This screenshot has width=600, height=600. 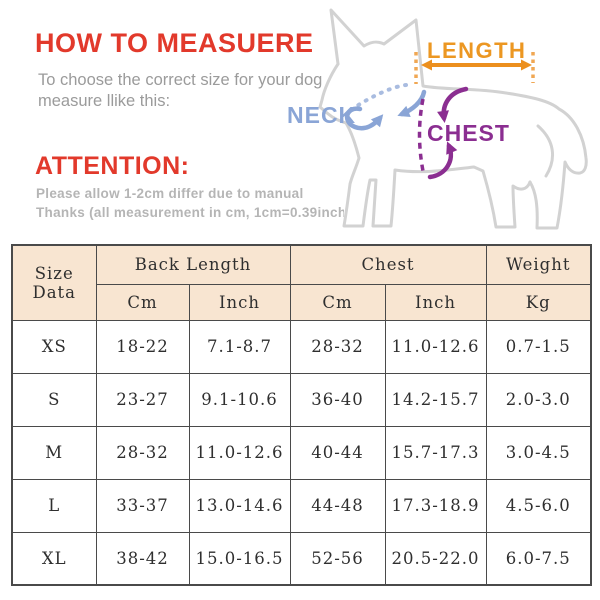 I want to click on table-row-s: S 23-27 9.1-10.6 36-40 14.2-15.7 2.0-3.0, so click(x=301, y=399).